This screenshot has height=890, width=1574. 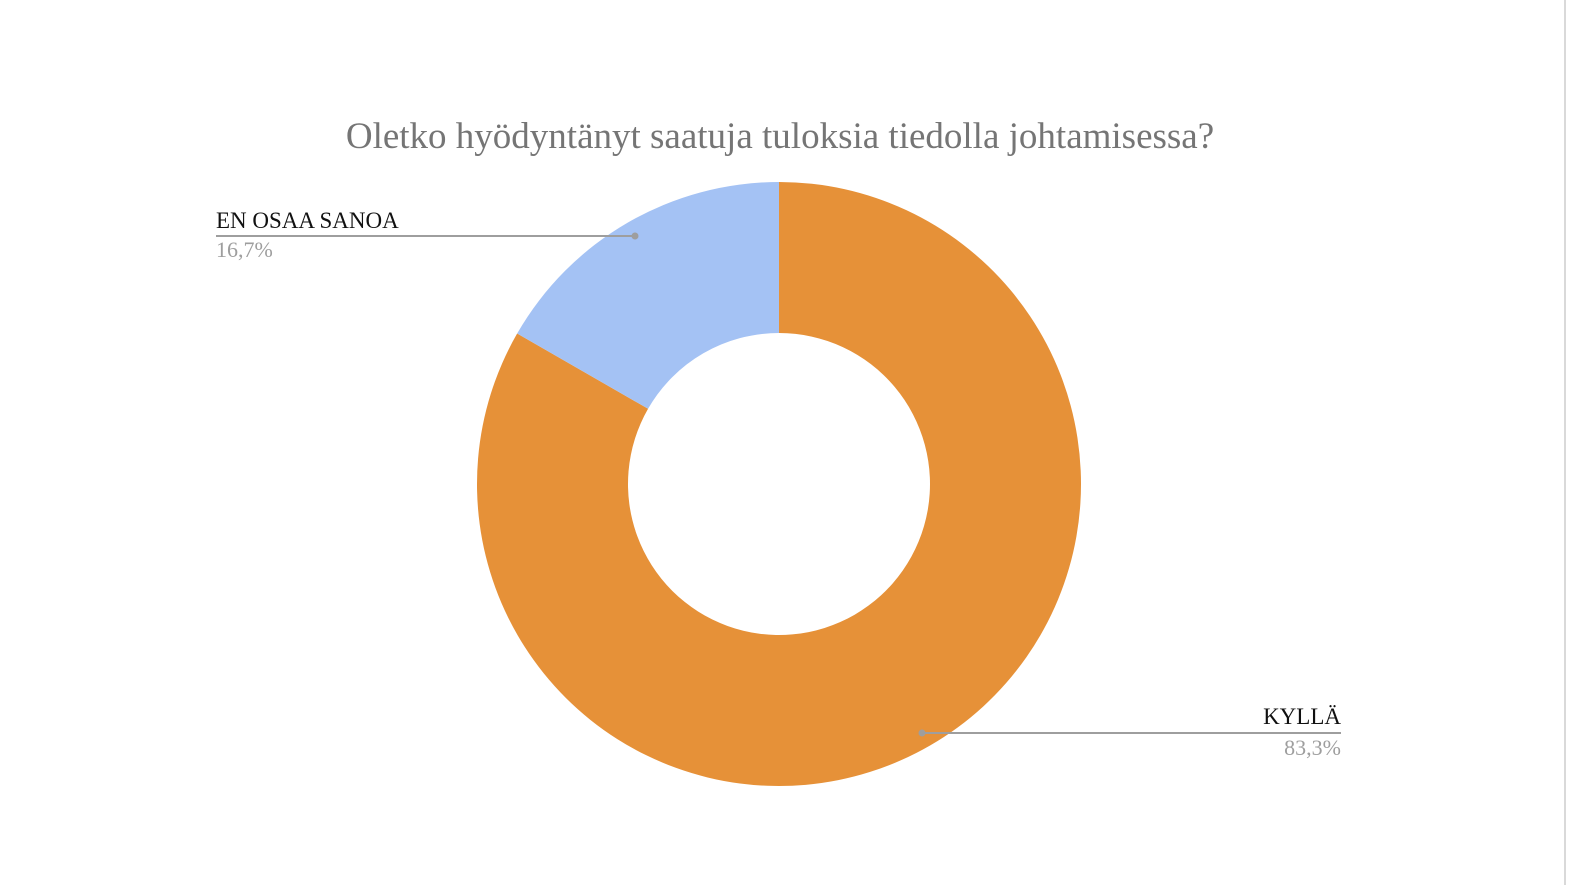 What do you see at coordinates (244, 249) in the screenshot?
I see `slice-percentage: 16,7%` at bounding box center [244, 249].